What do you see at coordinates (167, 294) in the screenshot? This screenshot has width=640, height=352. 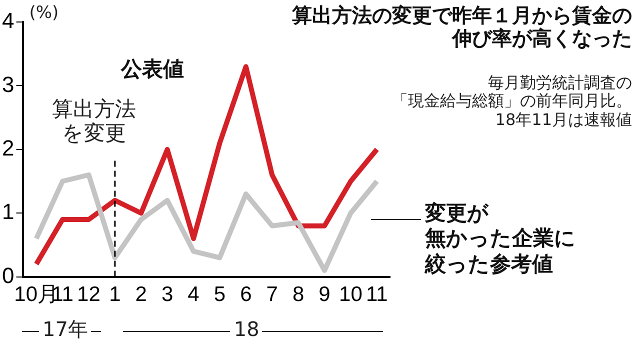 I see `x-tick-label: 3` at bounding box center [167, 294].